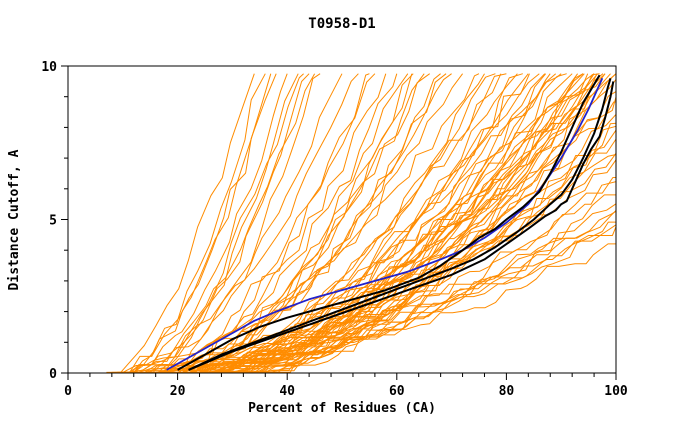 The image size is (680, 440). I want to click on x-axis-label: Percent of Residues (CA), so click(342, 408).